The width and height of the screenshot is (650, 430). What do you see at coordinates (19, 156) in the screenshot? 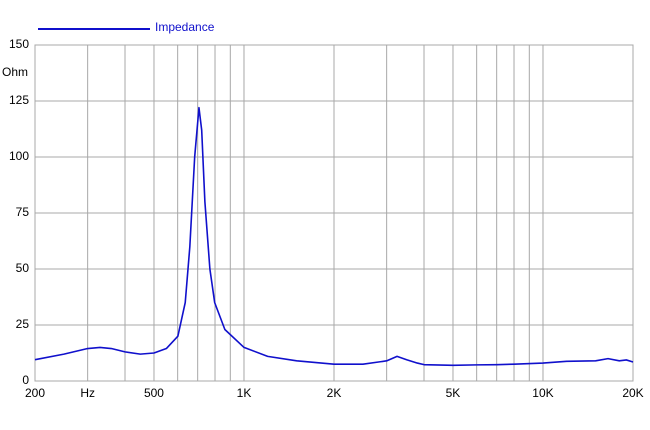
I see `y-tick-label: 100` at bounding box center [19, 156].